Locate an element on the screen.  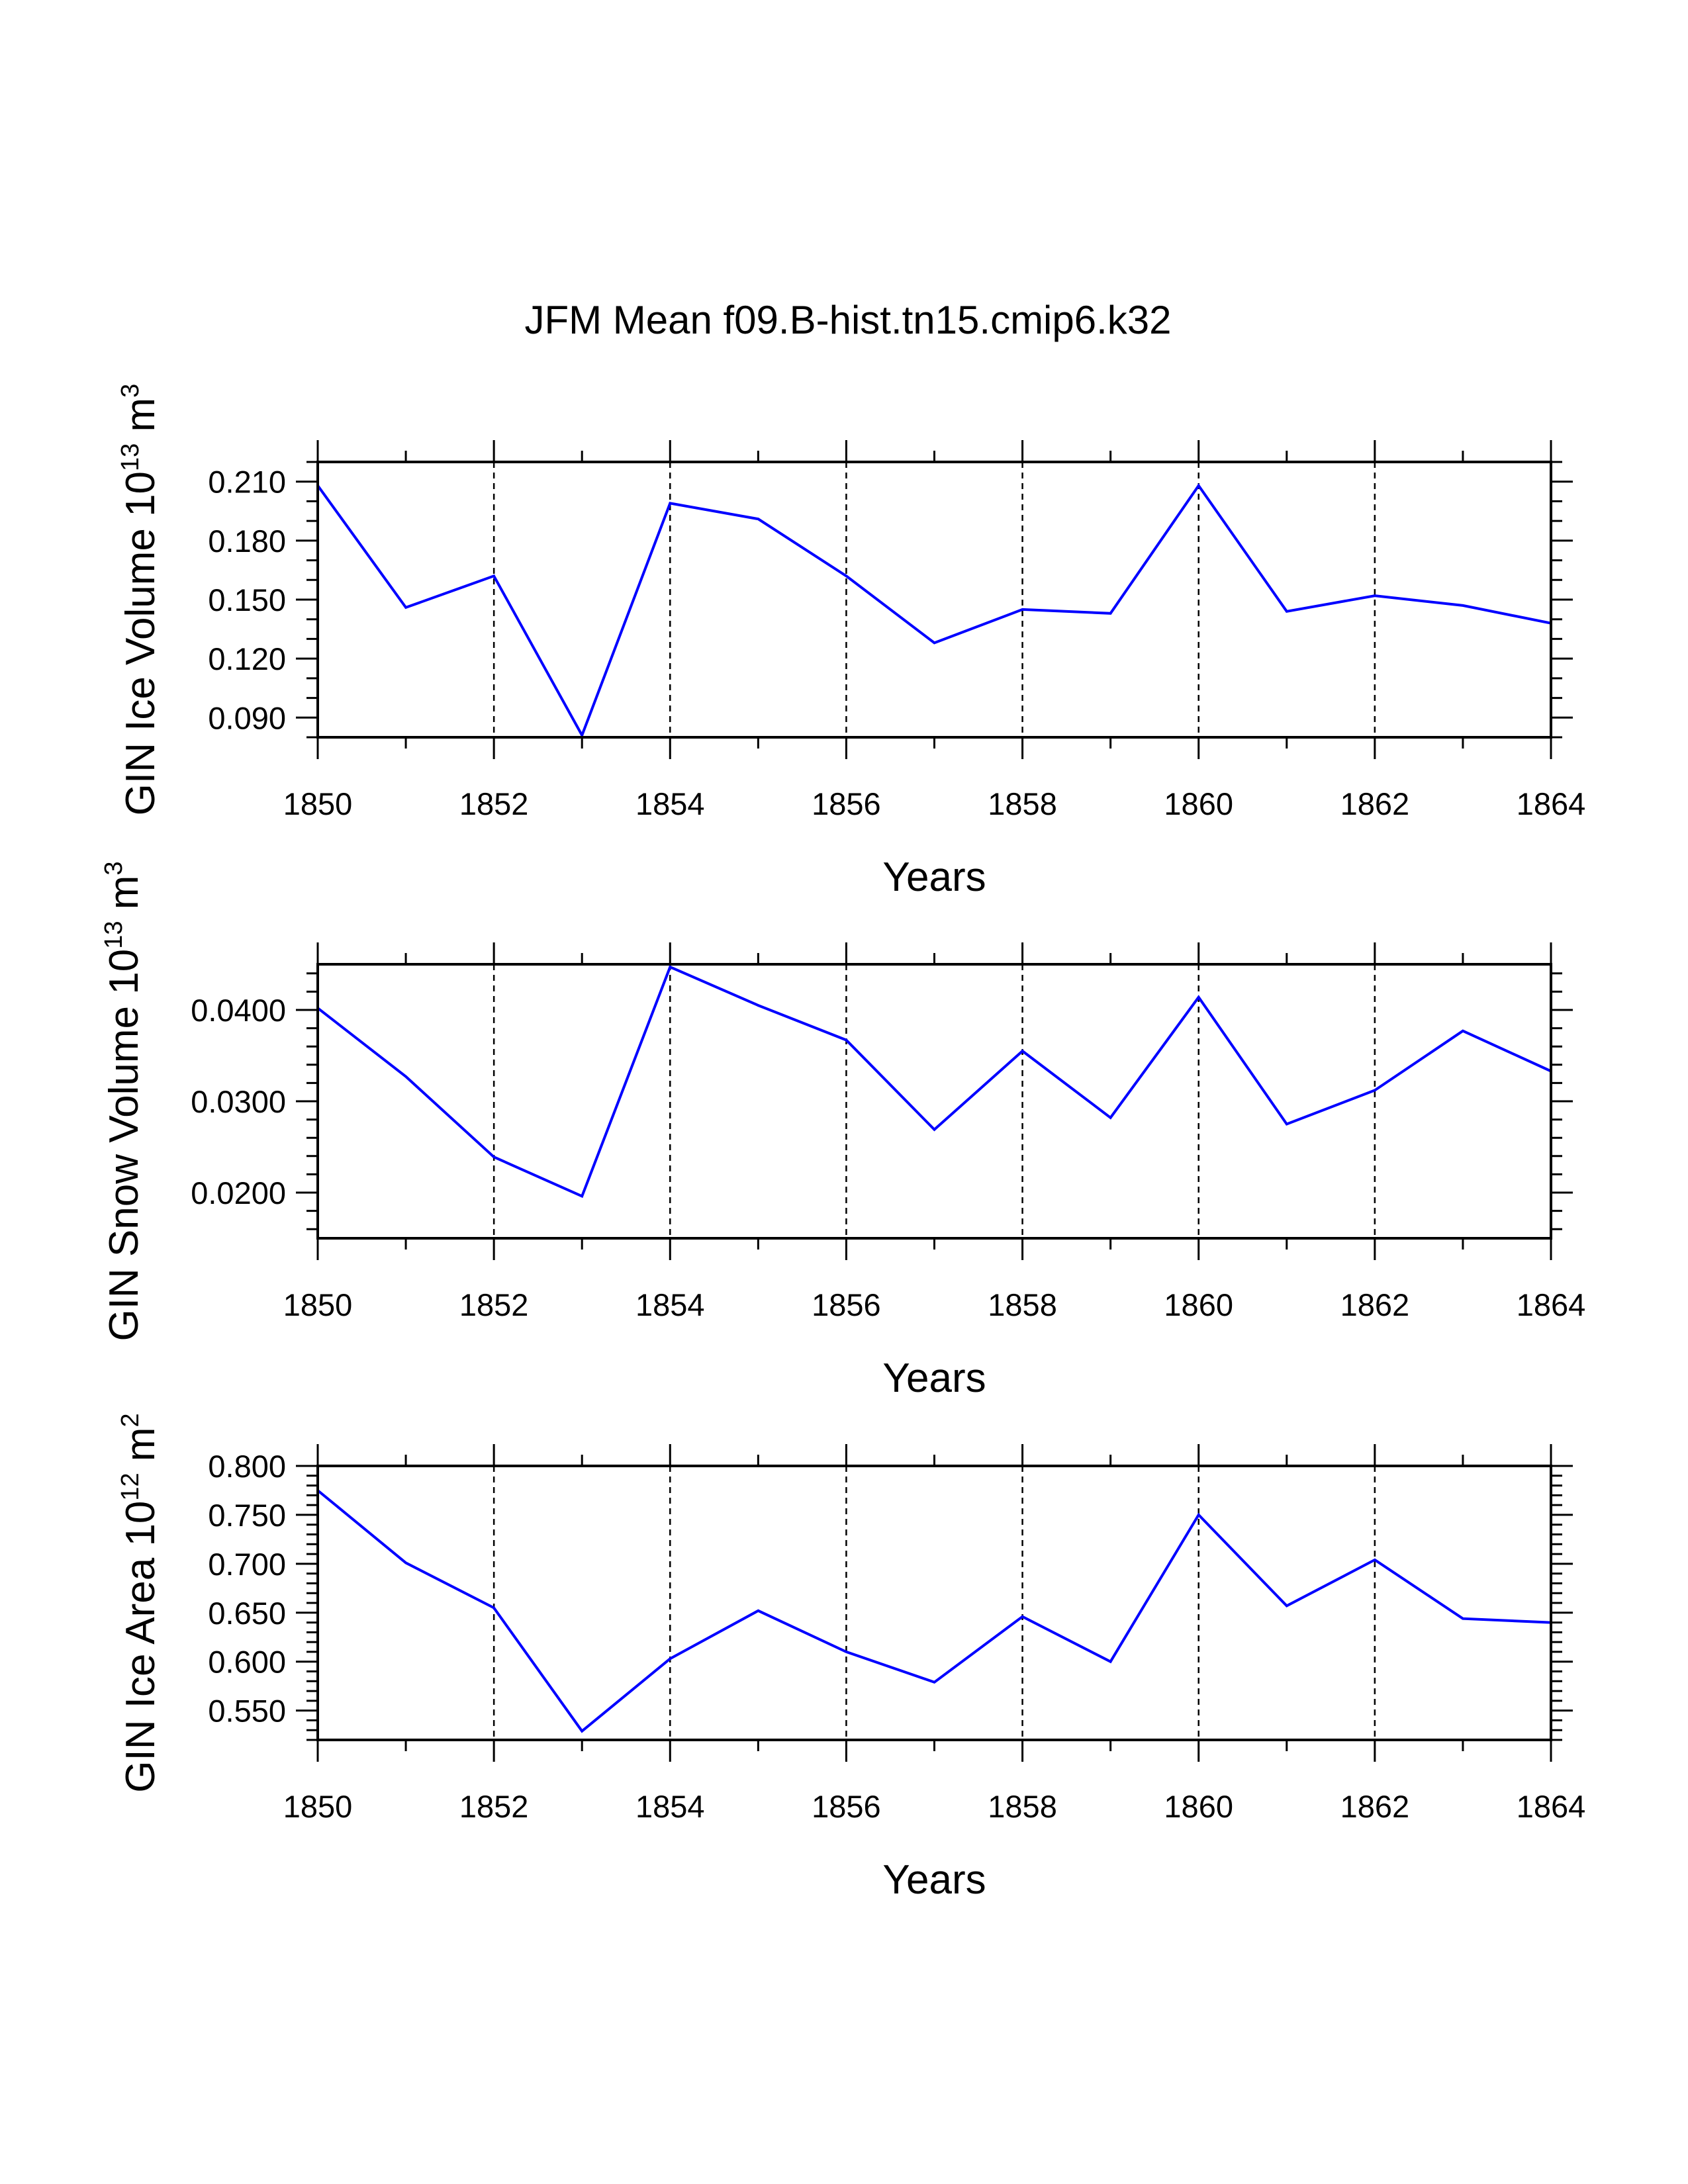
y-axis-title: GIN Snow Volume 1013 m3 is located at coordinates (123, 1101).